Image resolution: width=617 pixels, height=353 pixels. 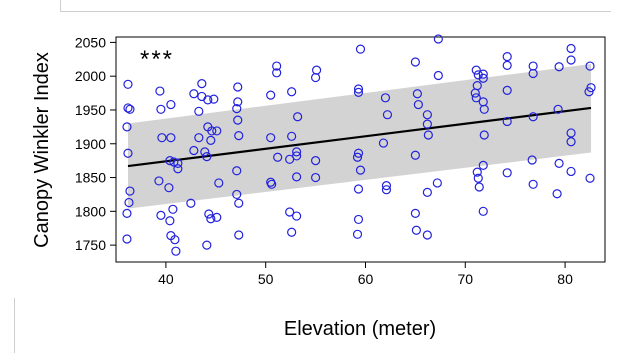 I want to click on x-tick-label: 50, so click(x=266, y=279).